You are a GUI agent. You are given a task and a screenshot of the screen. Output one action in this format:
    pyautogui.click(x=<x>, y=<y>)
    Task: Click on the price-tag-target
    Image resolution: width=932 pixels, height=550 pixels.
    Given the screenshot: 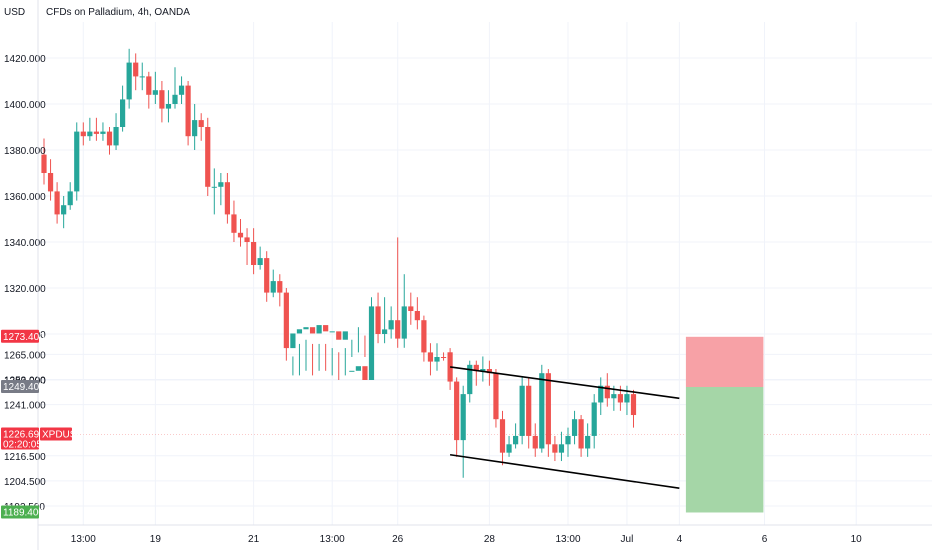 What is the action you would take?
    pyautogui.click(x=20, y=336)
    